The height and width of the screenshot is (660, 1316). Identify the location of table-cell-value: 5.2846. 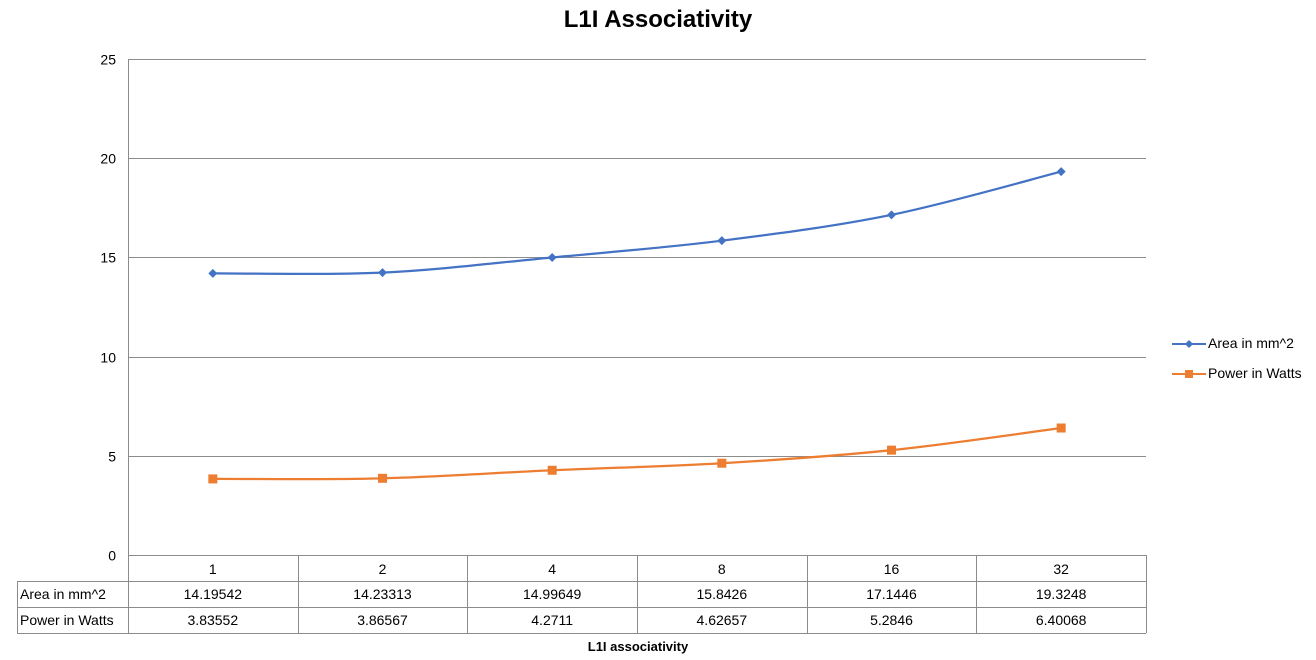
(891, 620).